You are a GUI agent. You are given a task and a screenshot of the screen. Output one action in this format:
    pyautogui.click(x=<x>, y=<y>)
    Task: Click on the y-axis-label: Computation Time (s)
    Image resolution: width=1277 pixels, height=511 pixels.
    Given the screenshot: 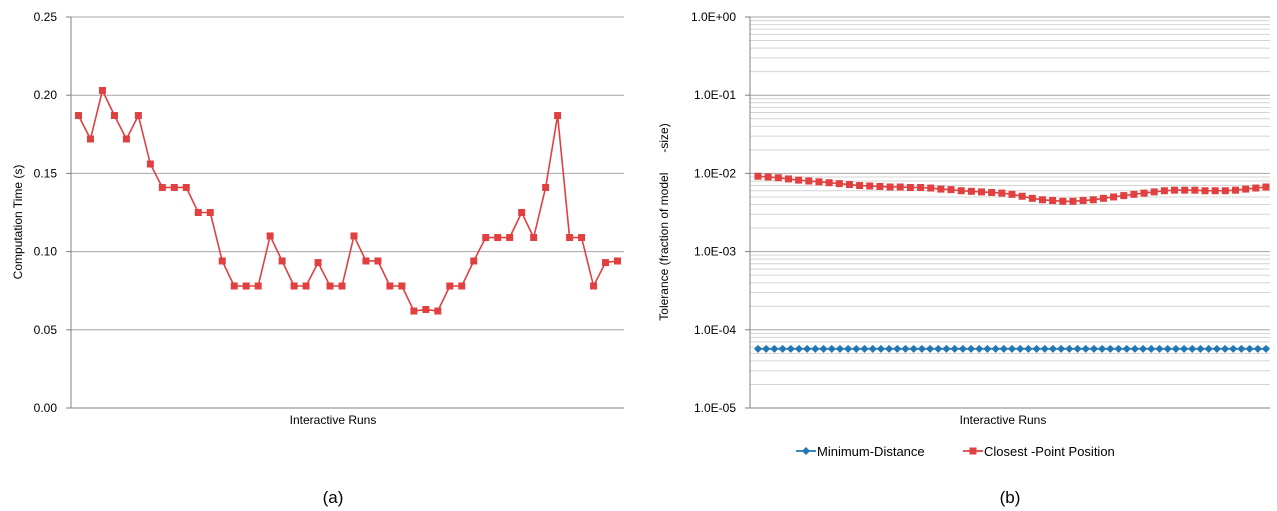 What is the action you would take?
    pyautogui.click(x=18, y=222)
    